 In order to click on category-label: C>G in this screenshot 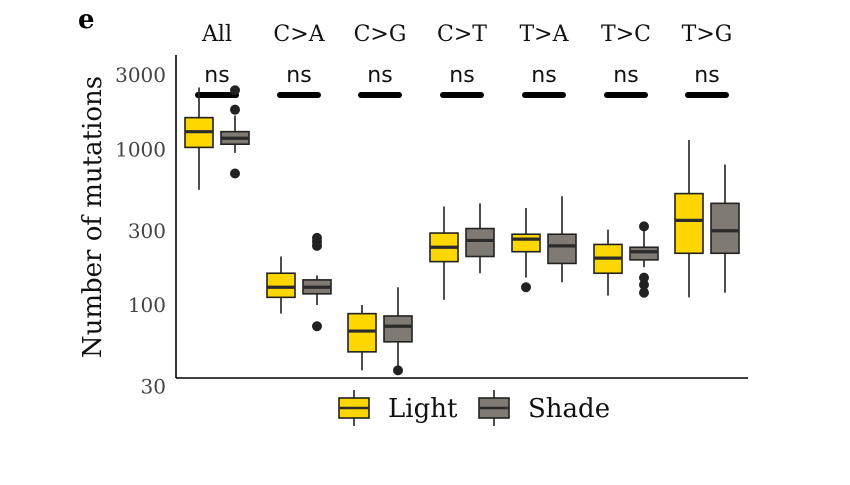, I will do `click(380, 34)`.